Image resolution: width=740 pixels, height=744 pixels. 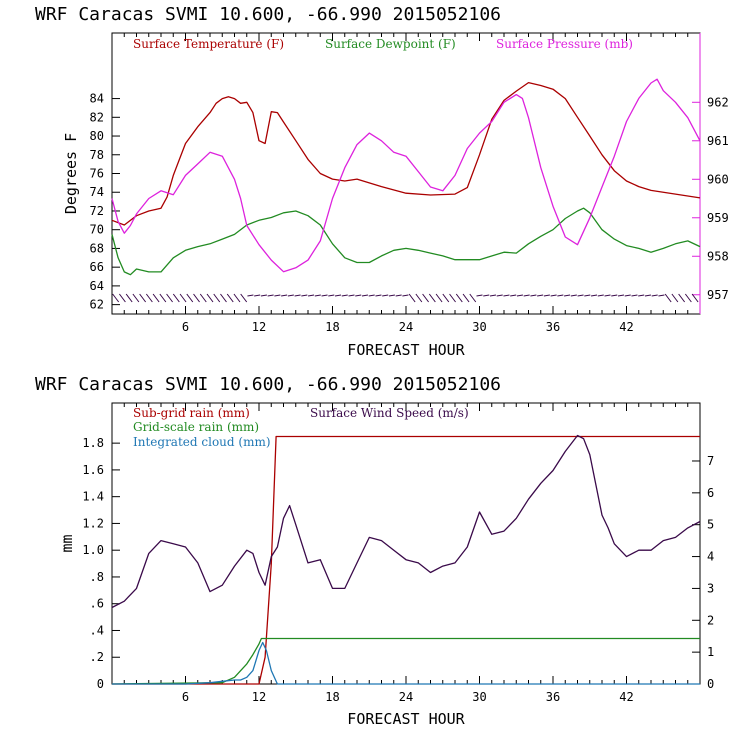 What do you see at coordinates (710, 652) in the screenshot?
I see `y-right-tick-label: 1` at bounding box center [710, 652].